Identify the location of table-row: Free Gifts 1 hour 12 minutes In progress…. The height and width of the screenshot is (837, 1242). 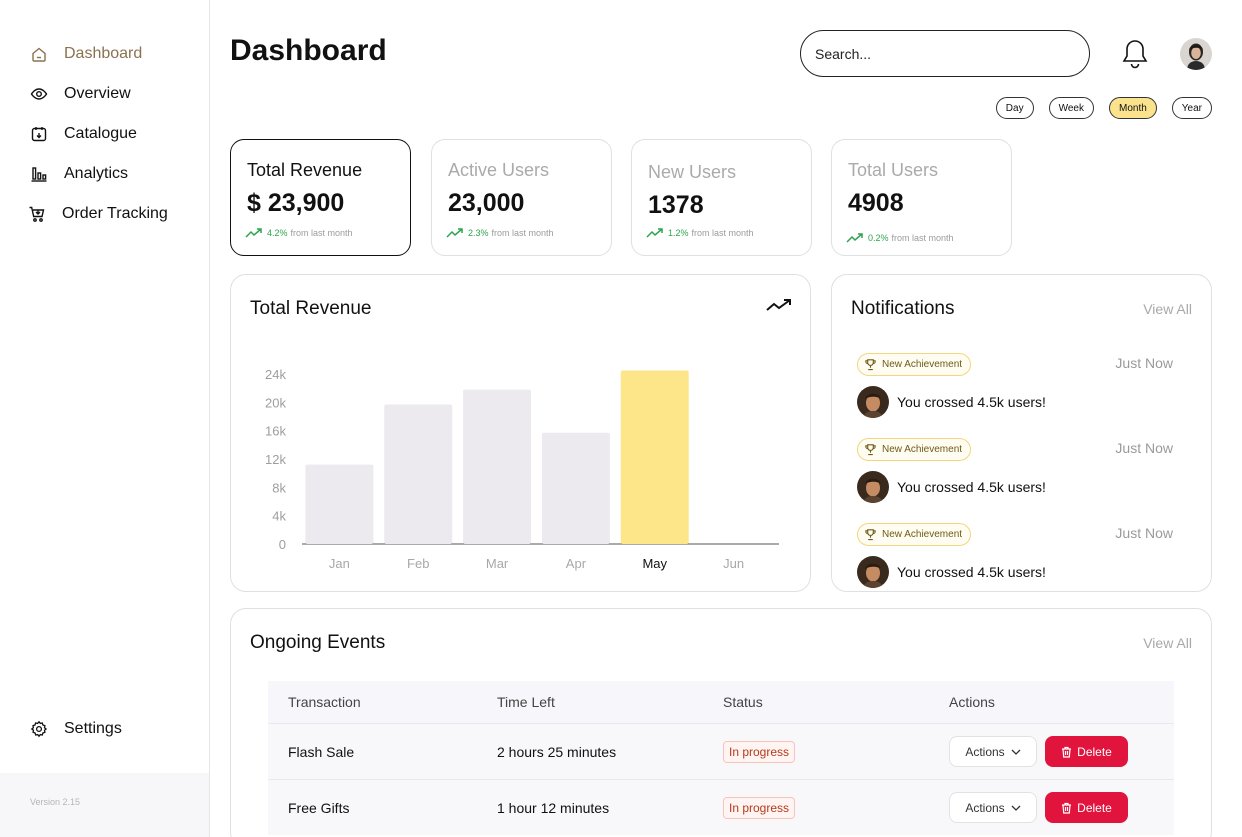
(721, 807).